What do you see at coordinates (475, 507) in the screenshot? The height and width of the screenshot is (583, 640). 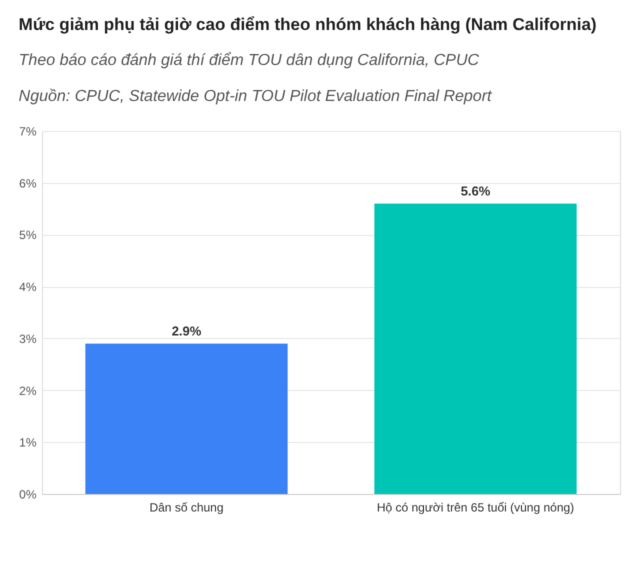 I see `x-tick-label: Hộ có người trên 65 tuổi (vùng nóng)` at bounding box center [475, 507].